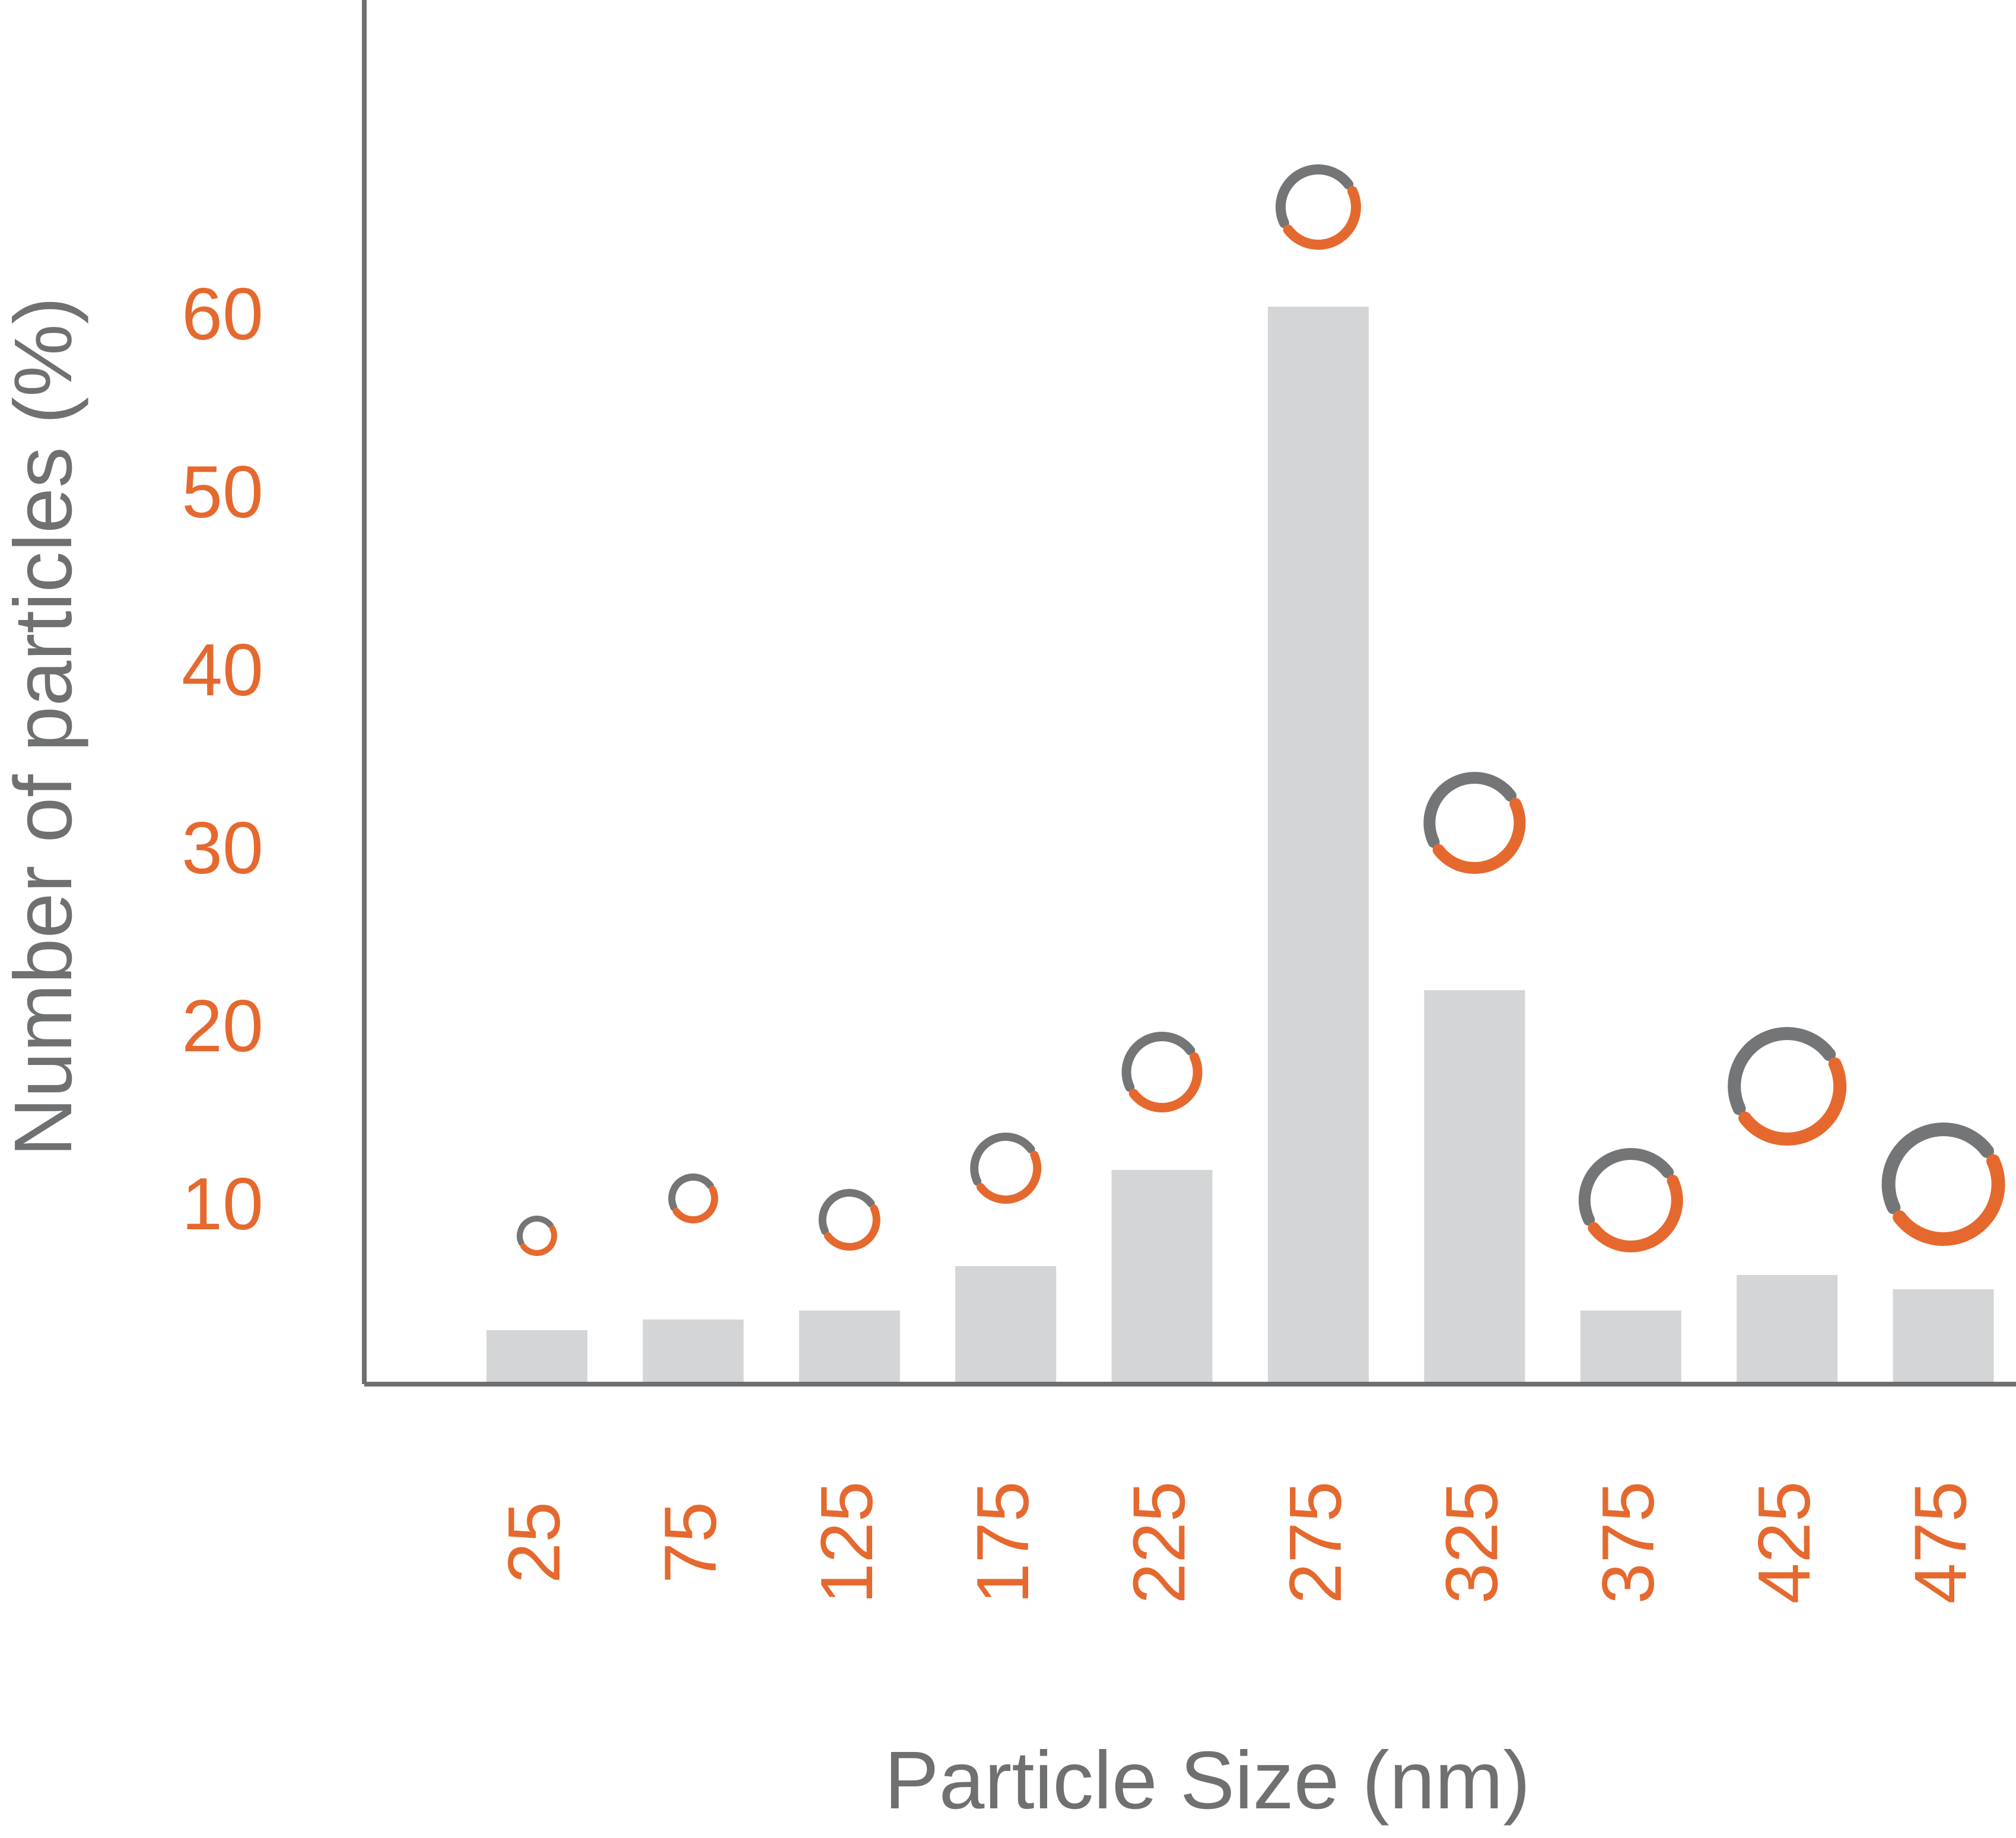 Image resolution: width=2016 pixels, height=1838 pixels. What do you see at coordinates (223, 670) in the screenshot?
I see `y-tick-label-40: 40` at bounding box center [223, 670].